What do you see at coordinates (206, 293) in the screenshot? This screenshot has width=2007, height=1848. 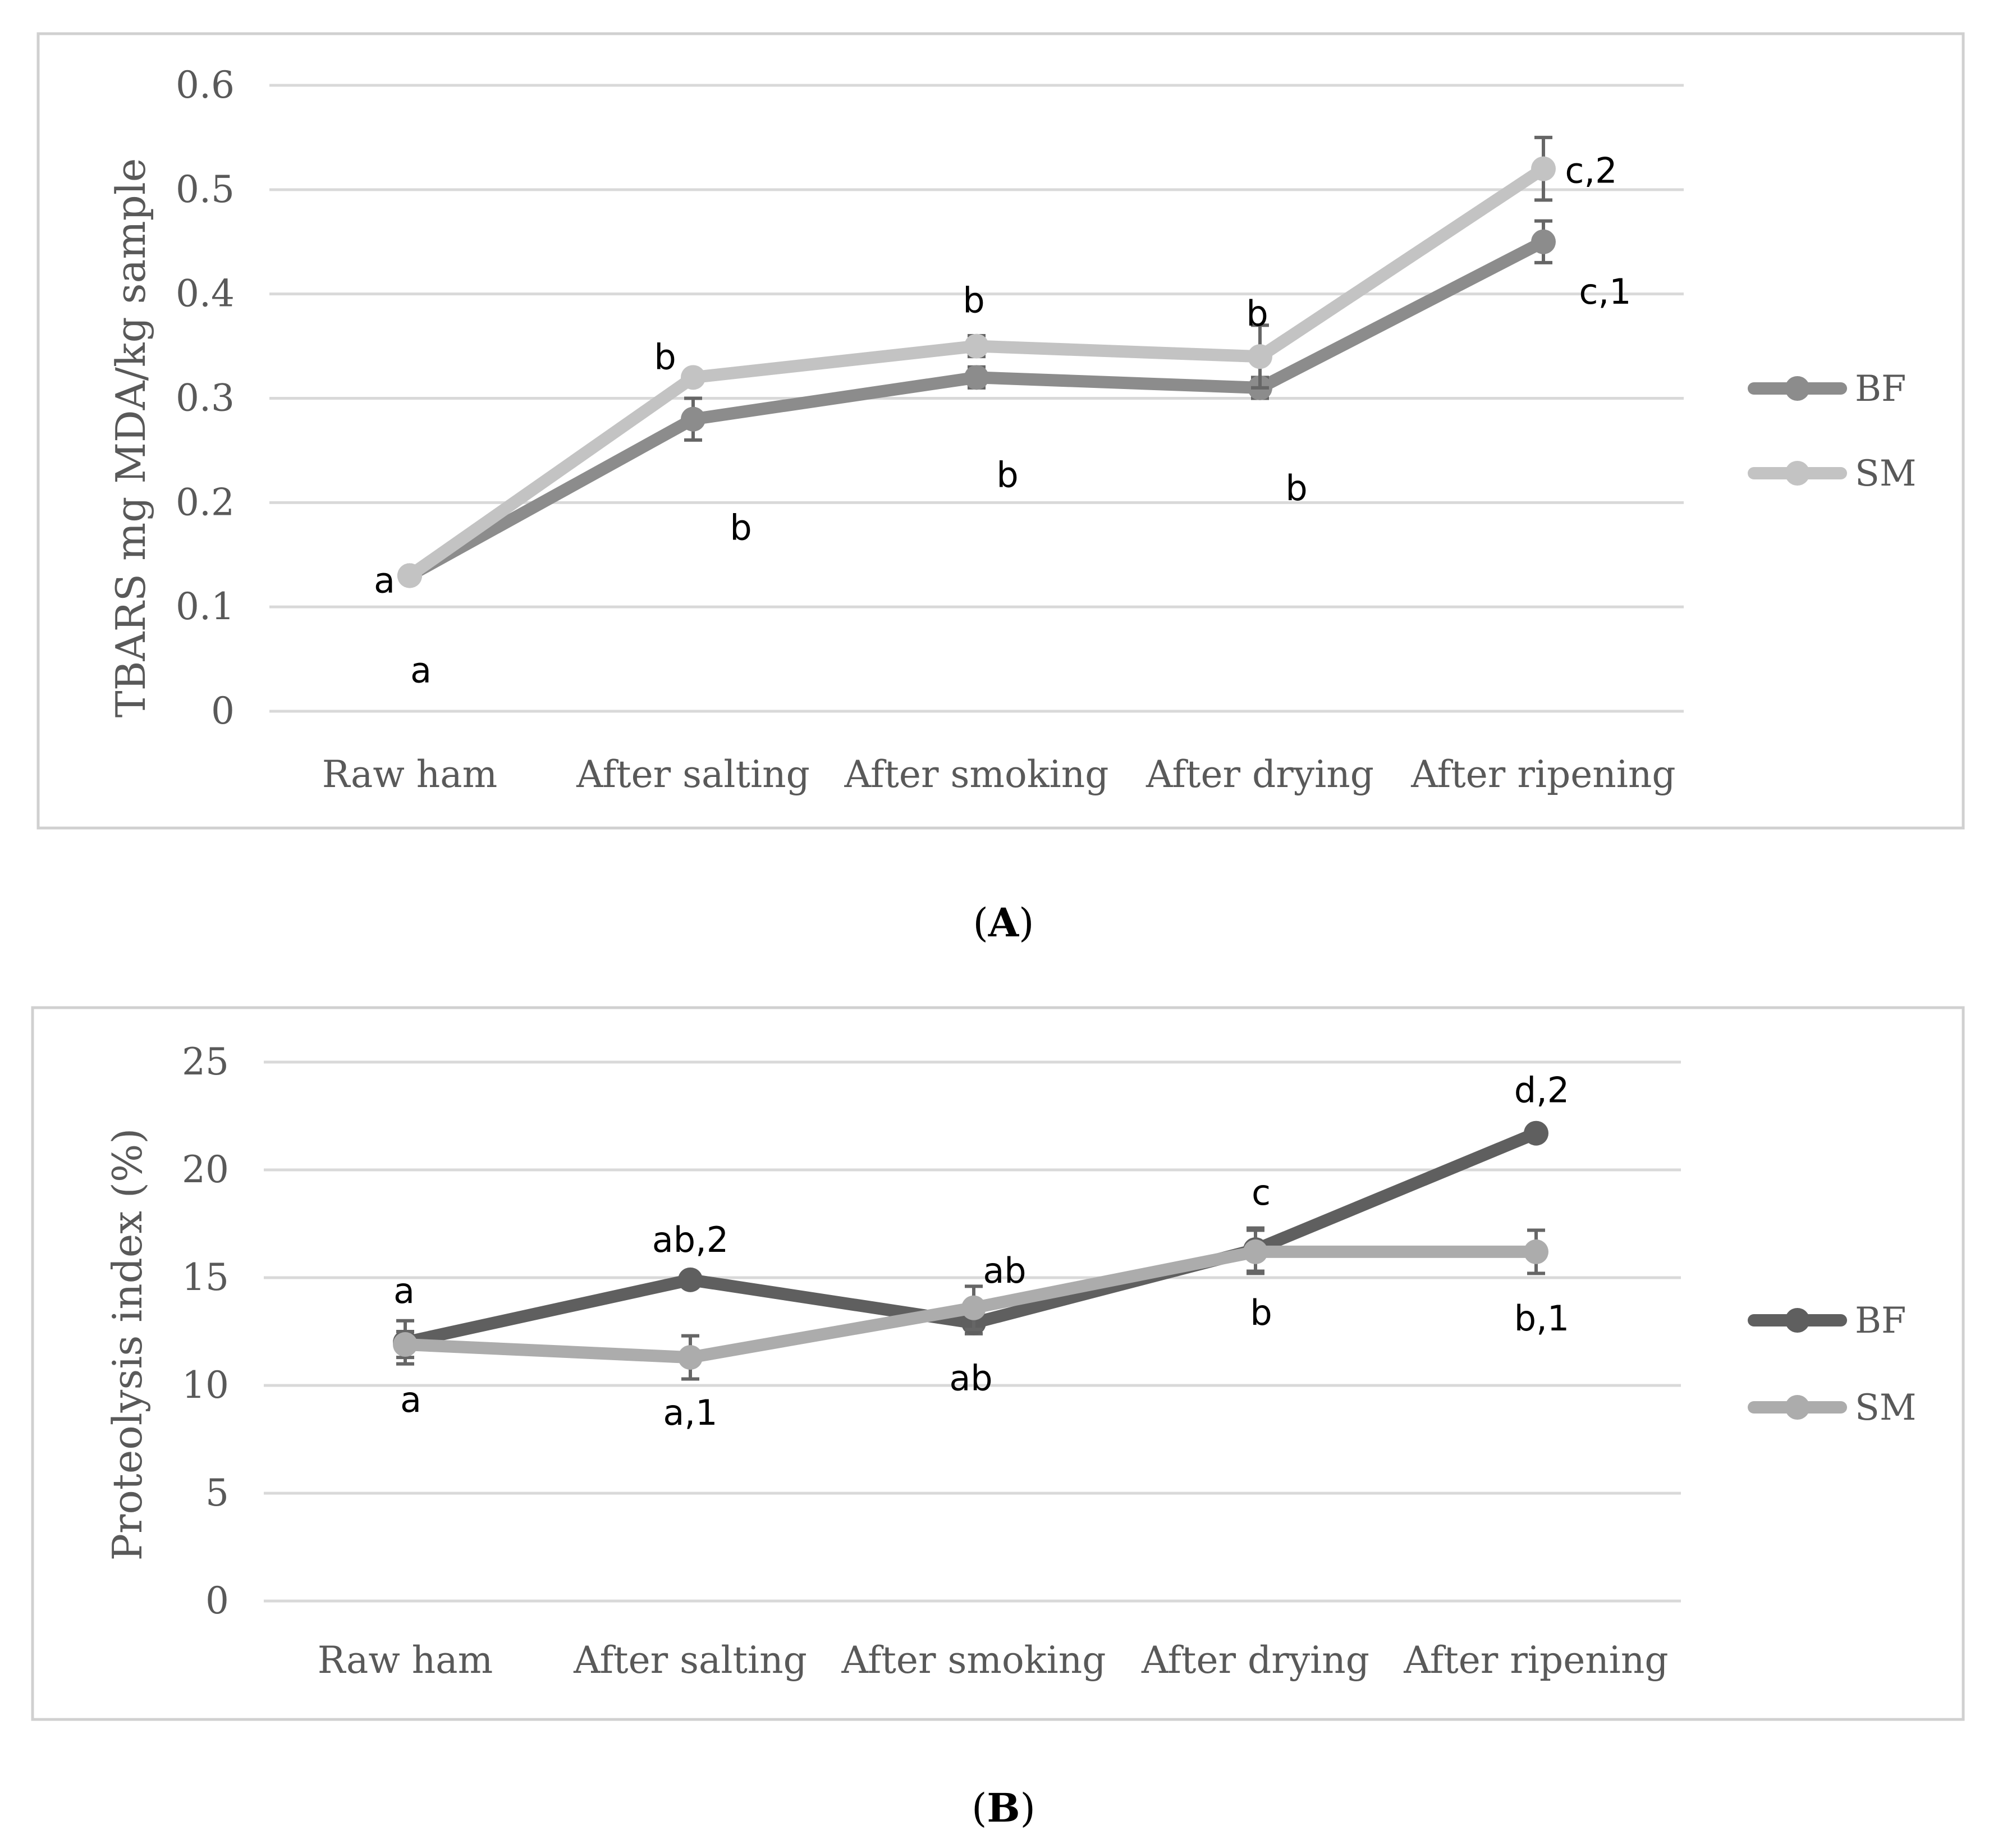 I see `panel-a-y-tick-label: 0.4` at bounding box center [206, 293].